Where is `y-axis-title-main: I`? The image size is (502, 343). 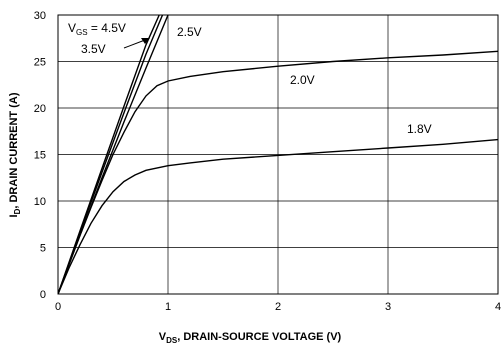 y-axis-title-main: I is located at coordinates (14, 215).